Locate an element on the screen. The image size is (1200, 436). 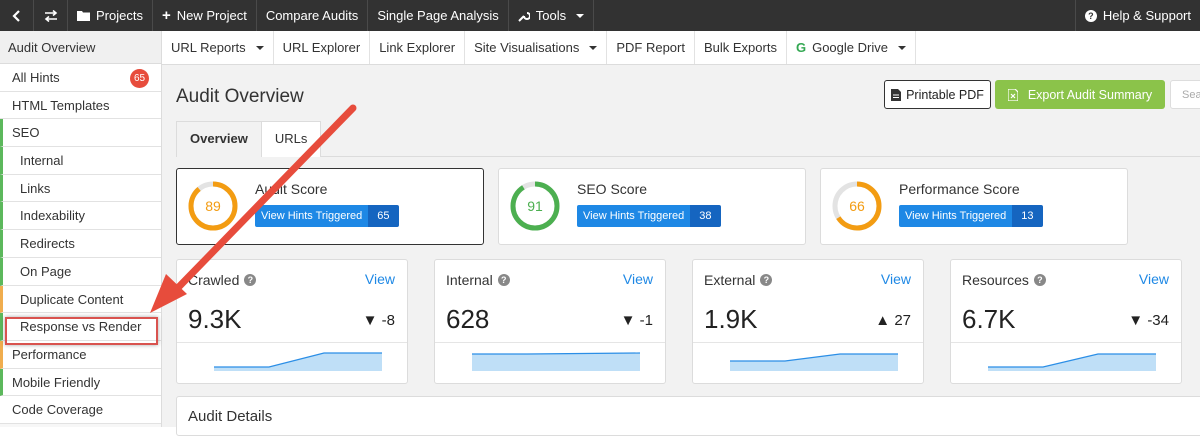
sidebar-item-on-page: On Page is located at coordinates (80, 271).